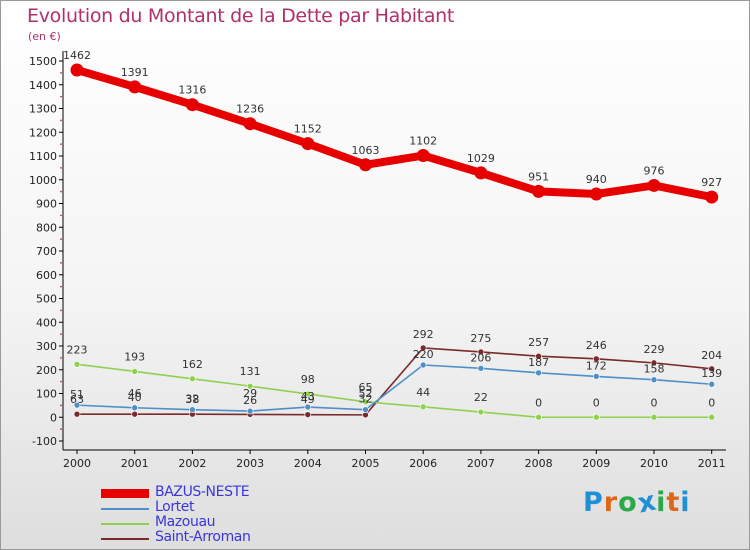  I want to click on x-tick-label: 2008, so click(539, 463).